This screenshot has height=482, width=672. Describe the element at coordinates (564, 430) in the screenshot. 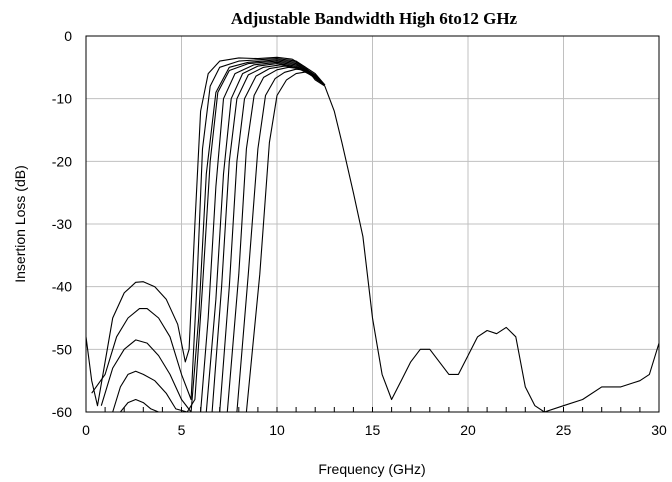

I see `x-tick-label: 25` at that location.